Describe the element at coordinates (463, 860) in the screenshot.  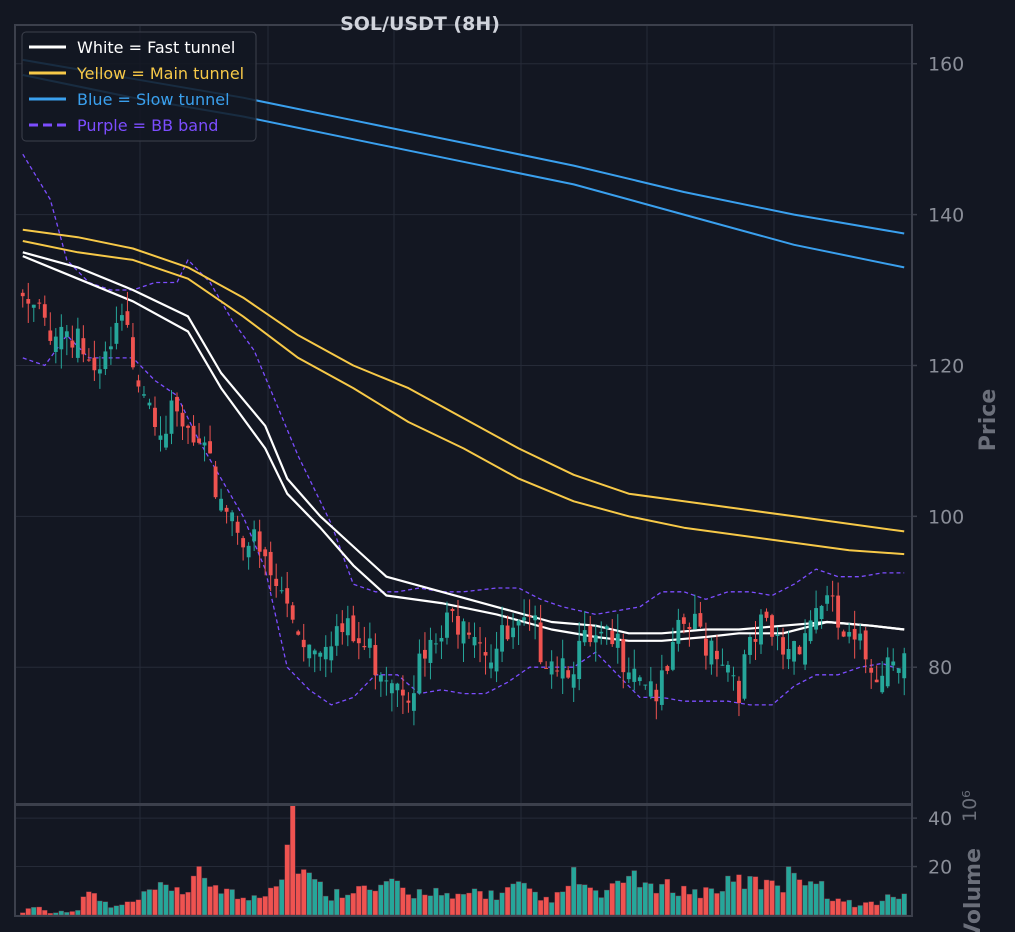
I see `volume-bars` at that location.